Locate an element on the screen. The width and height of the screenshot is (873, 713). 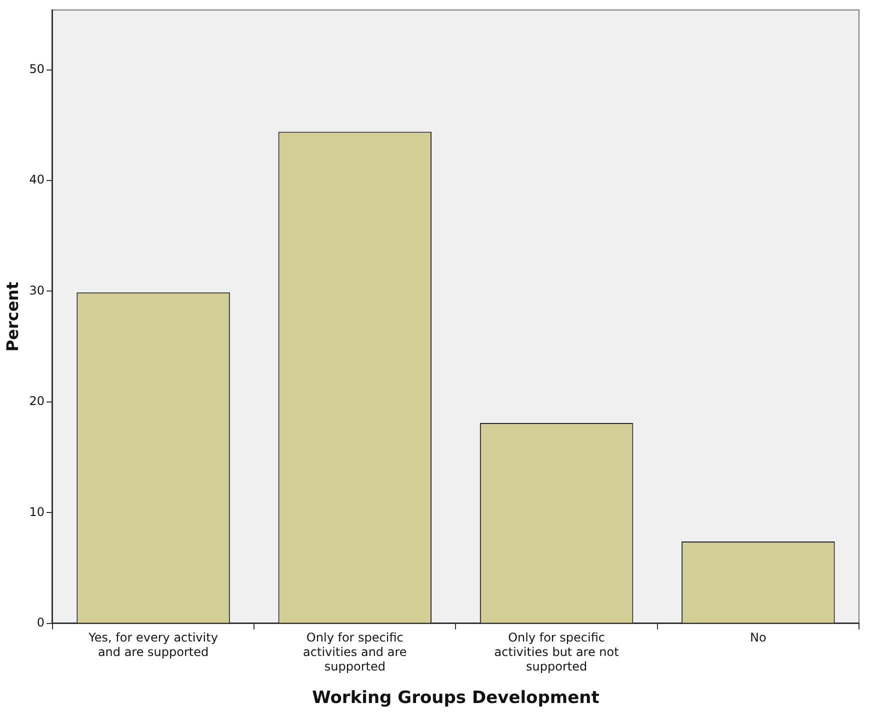
x-tick-label: Only for specific activities and are supported is located at coordinates (355, 652).